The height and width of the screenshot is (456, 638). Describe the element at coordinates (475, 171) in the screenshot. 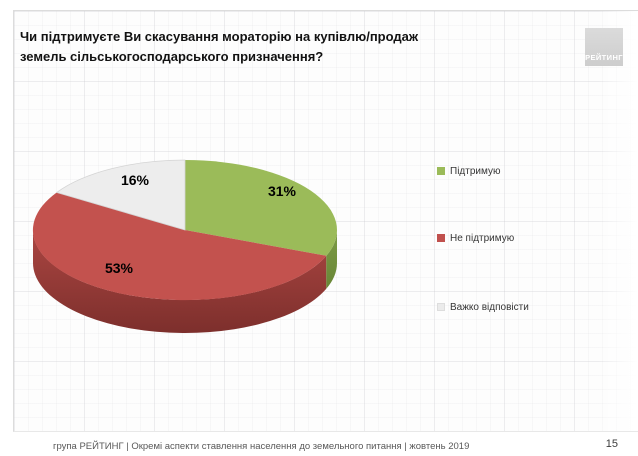

I see `legend-label-support: Підтримую` at that location.